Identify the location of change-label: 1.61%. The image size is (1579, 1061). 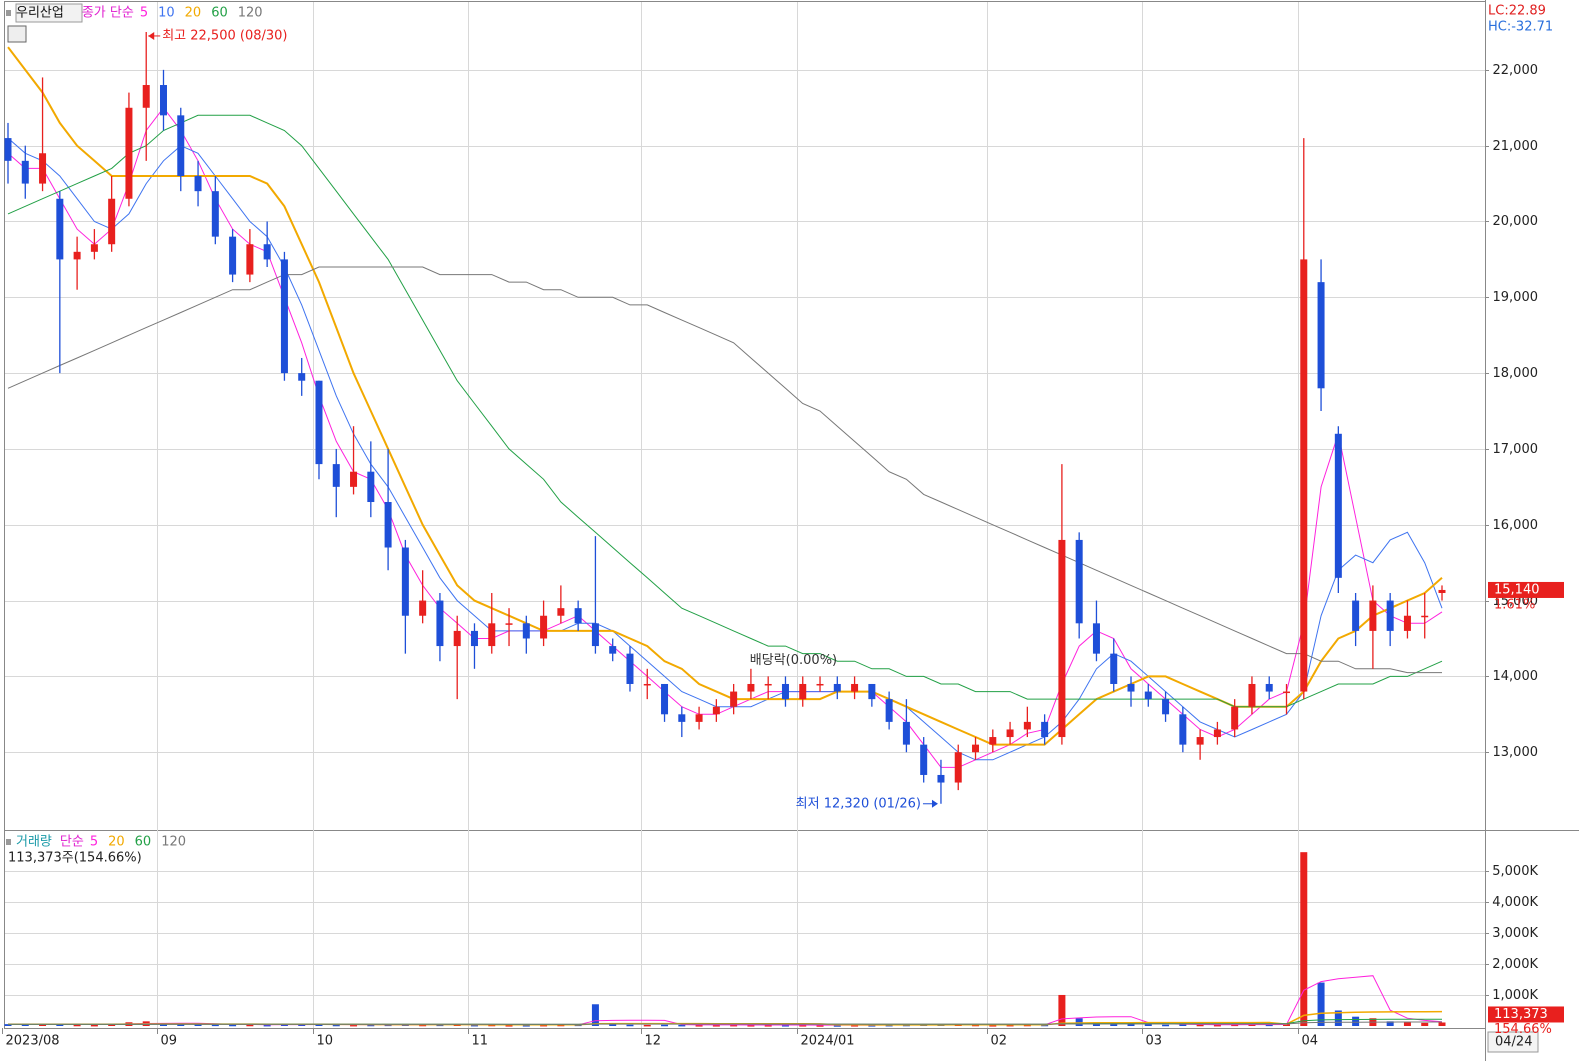
(1514, 604).